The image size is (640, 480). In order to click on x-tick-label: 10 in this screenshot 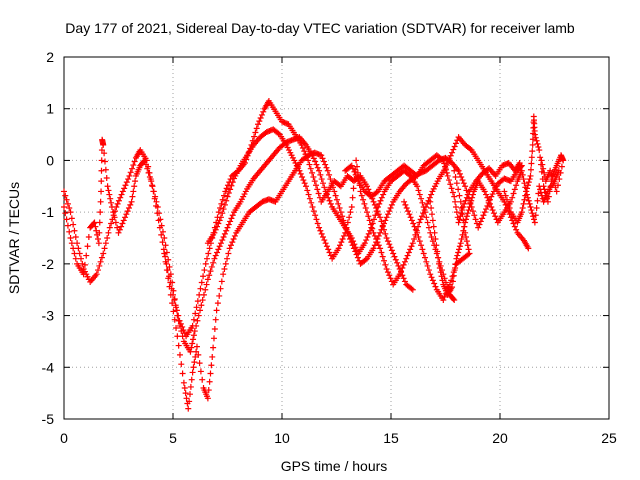, I will do `click(282, 438)`.